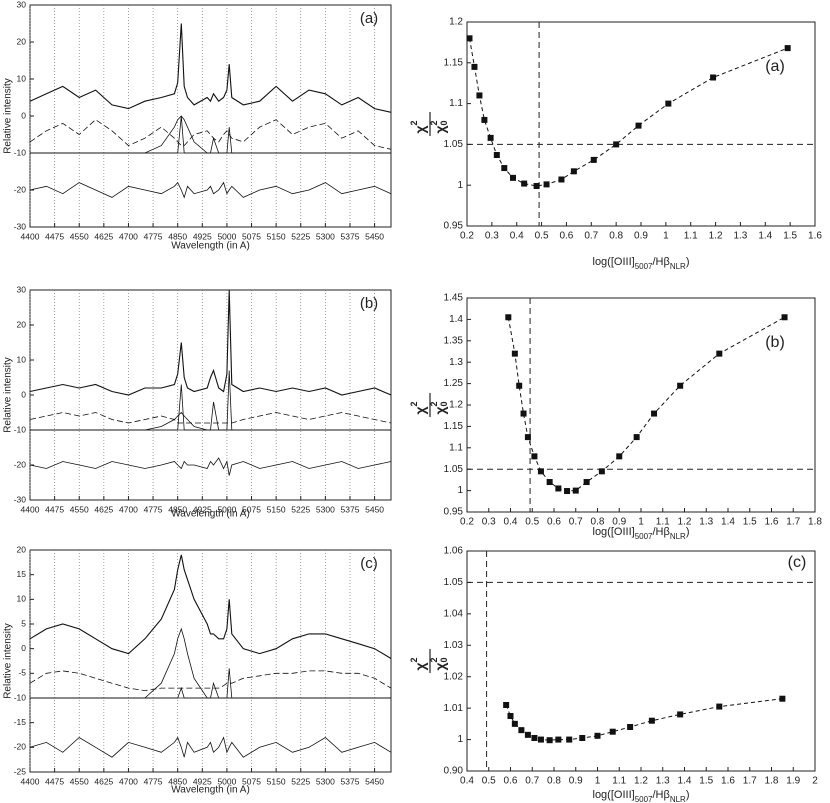 The width and height of the screenshot is (830, 803). Describe the element at coordinates (666, 236) in the screenshot. I see `x-tick-label: 1` at that location.